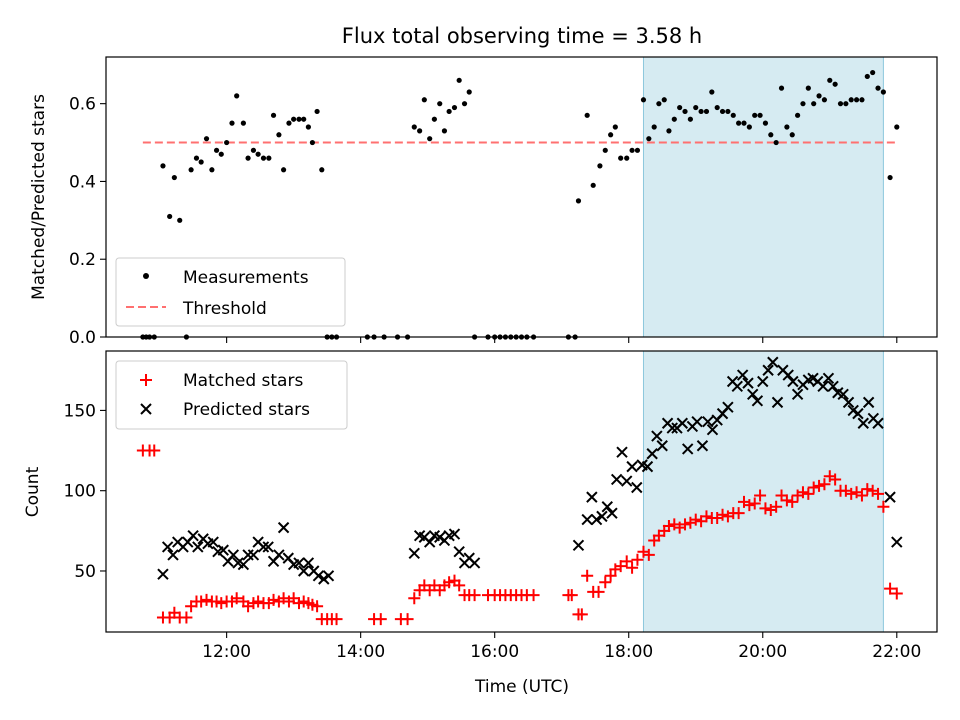 Image resolution: width=960 pixels, height=720 pixels. What do you see at coordinates (85, 572) in the screenshot?
I see `y-tick-label: 50` at bounding box center [85, 572].